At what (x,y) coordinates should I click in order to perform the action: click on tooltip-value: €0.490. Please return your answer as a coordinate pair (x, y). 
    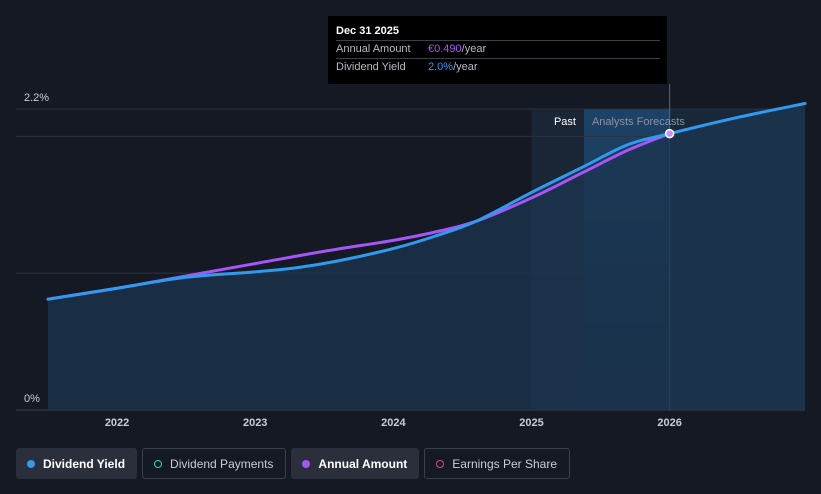
    Looking at the image, I should click on (445, 49).